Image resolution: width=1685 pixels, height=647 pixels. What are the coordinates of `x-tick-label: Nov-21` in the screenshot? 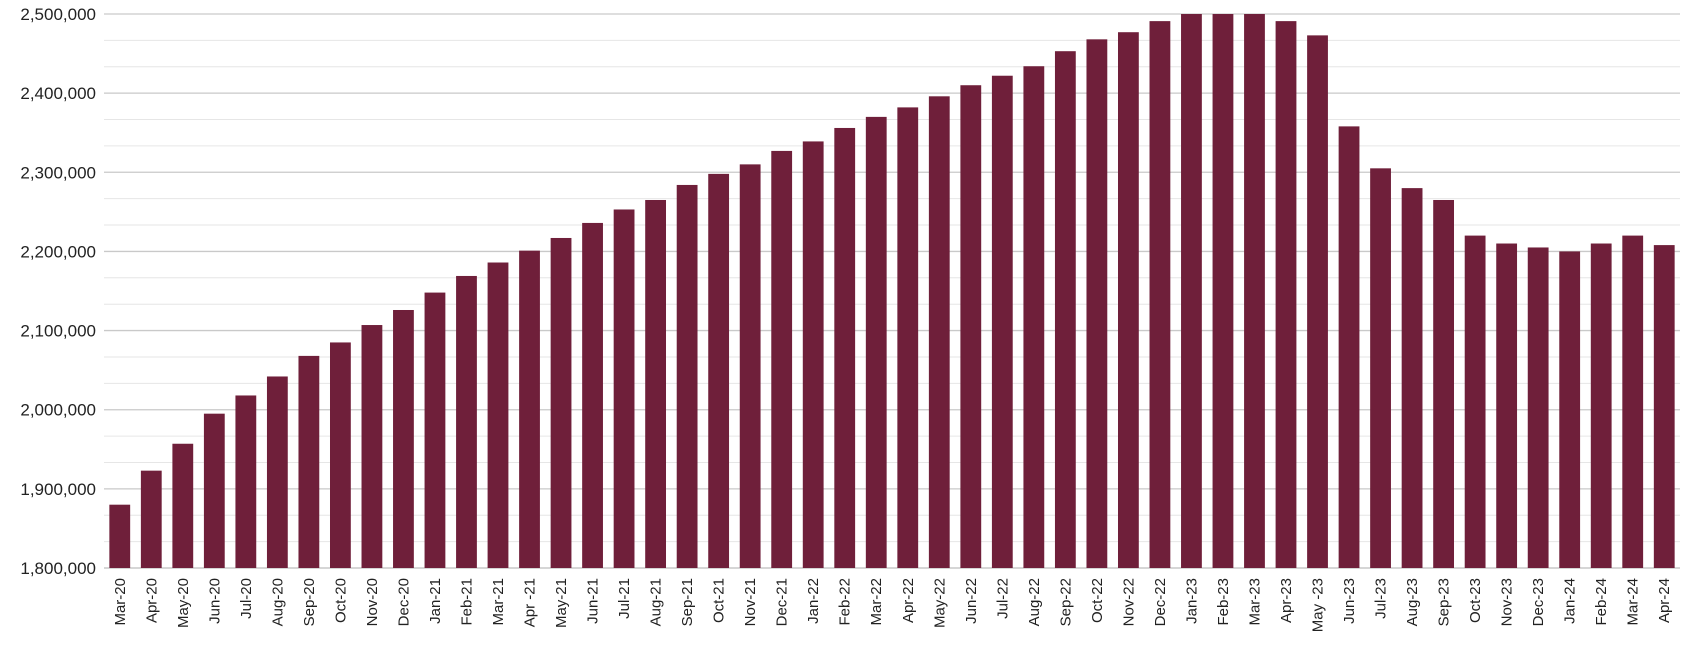 It's located at (750, 602).